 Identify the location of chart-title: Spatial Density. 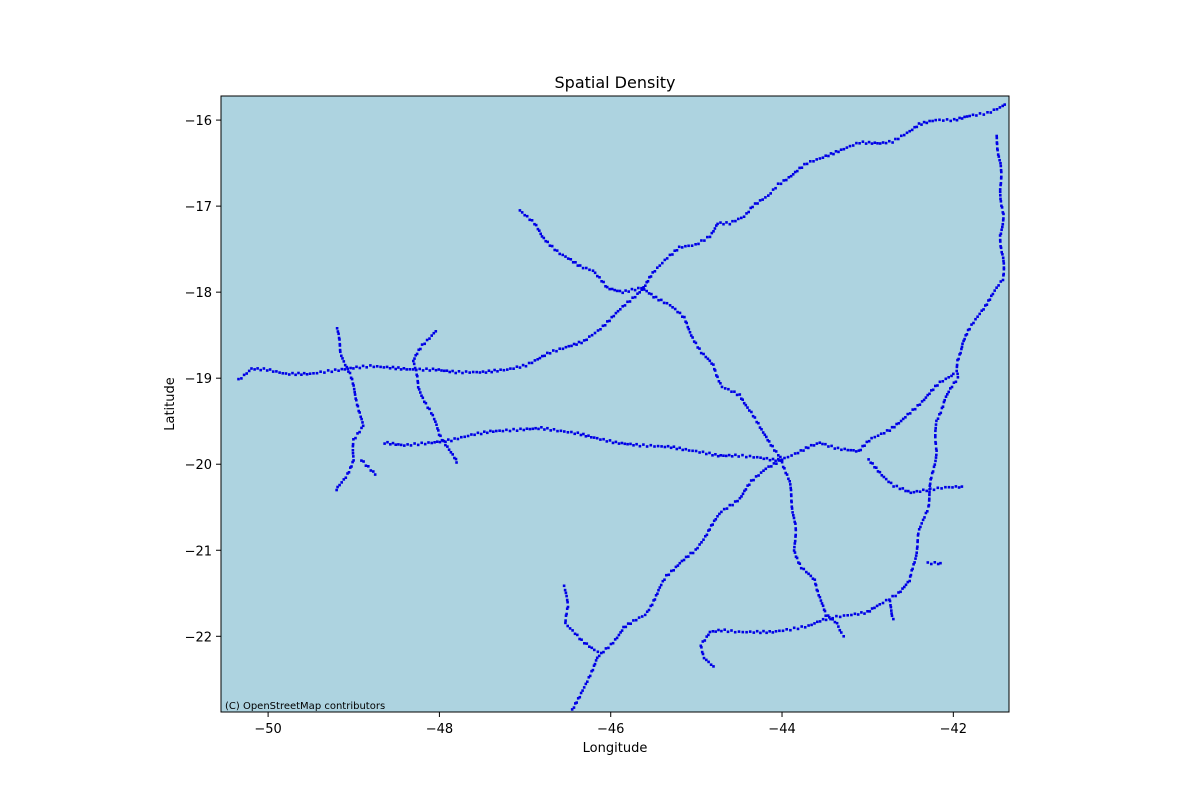
(615, 82).